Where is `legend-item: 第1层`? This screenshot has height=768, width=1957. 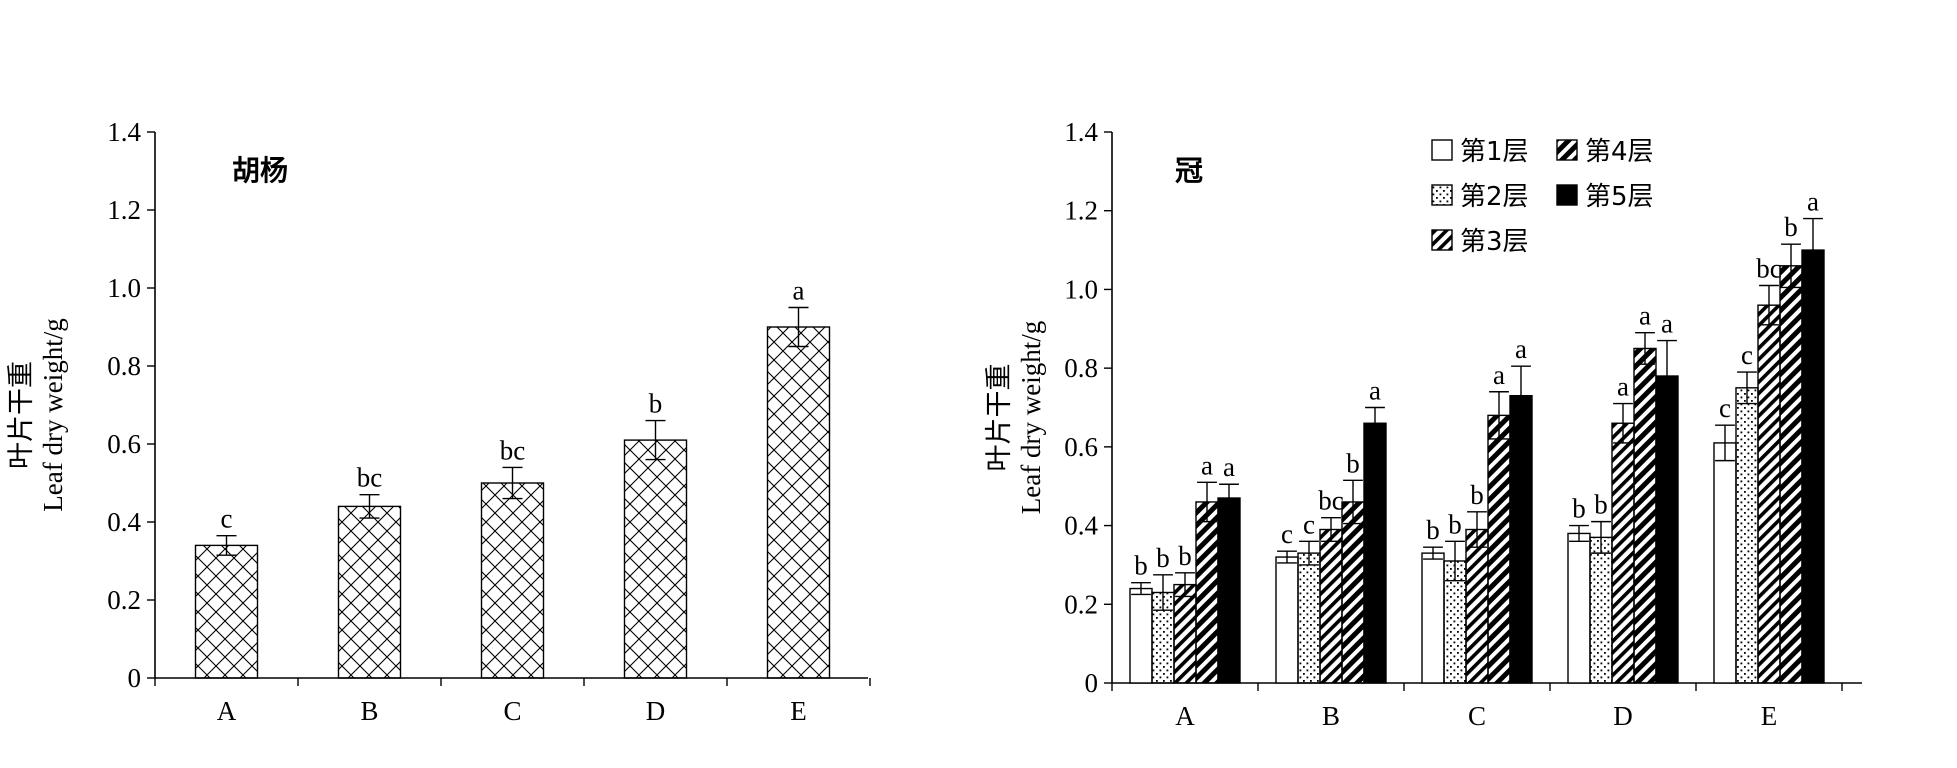
legend-item: 第1层 is located at coordinates (1480, 152).